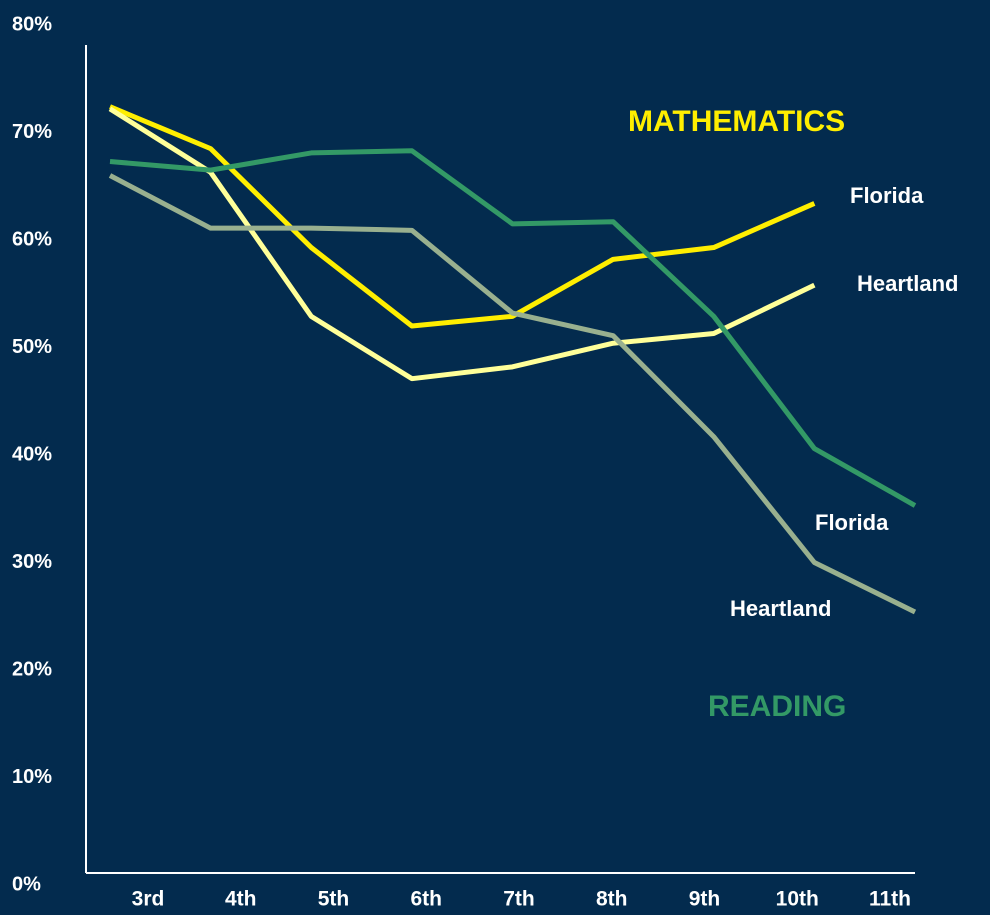 Image resolution: width=990 pixels, height=915 pixels. Describe the element at coordinates (890, 899) in the screenshot. I see `x-tick-label: 11th` at that location.